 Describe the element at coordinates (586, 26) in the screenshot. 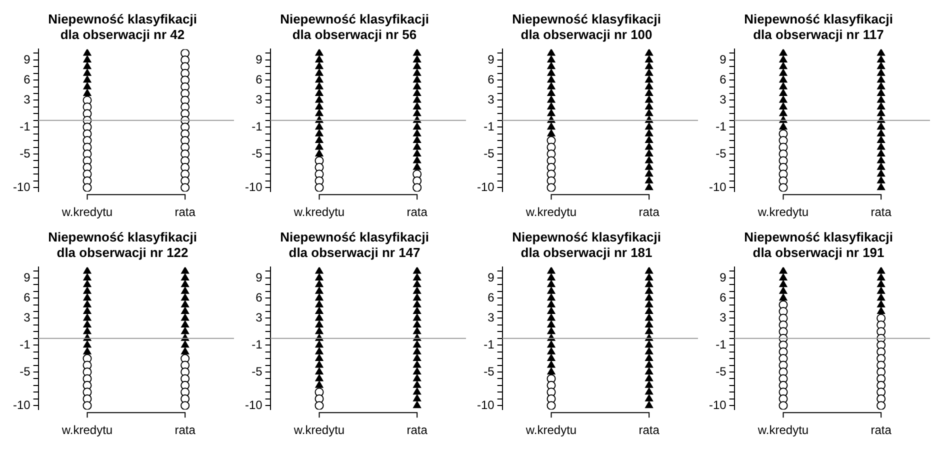

I see `chart-title: Niepewność klasyfikacji dla obserwacji nr 100` at that location.